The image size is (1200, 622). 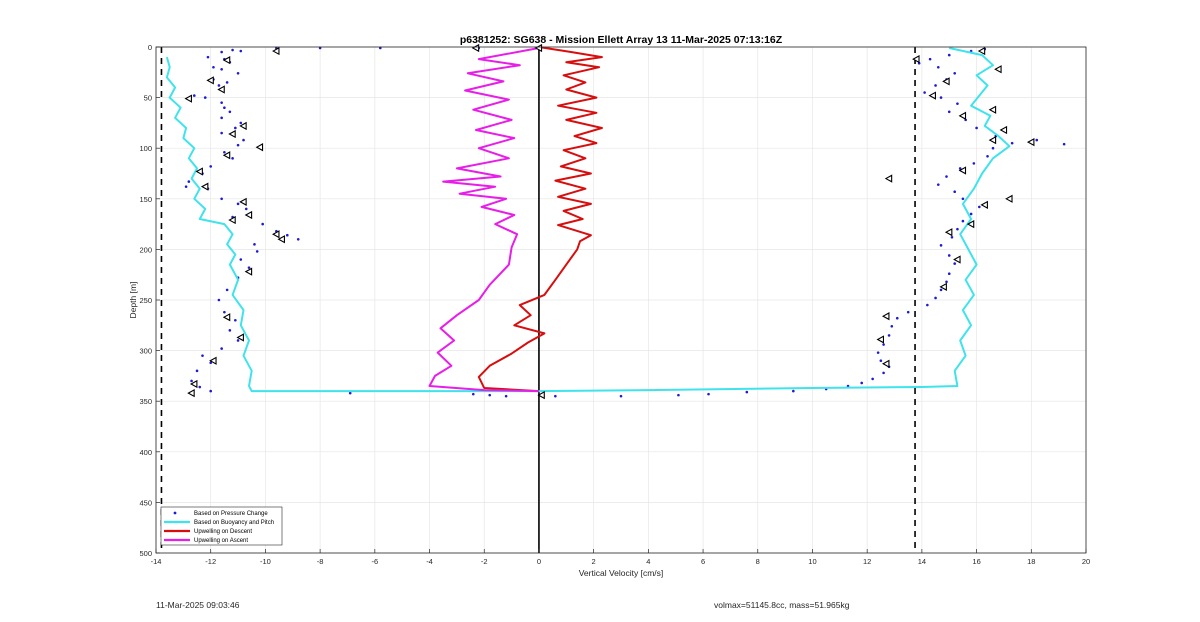 I want to click on y-tick-label: 100, so click(x=145, y=148).